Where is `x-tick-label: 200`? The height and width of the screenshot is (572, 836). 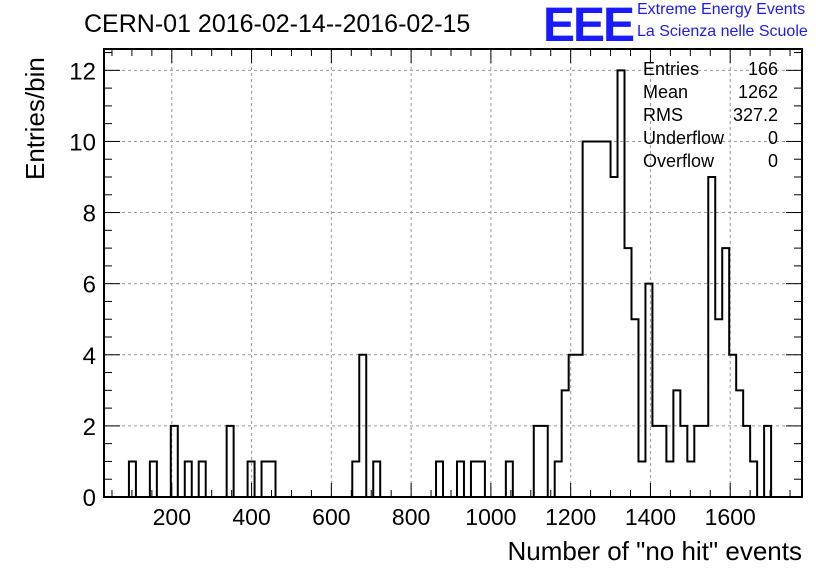 x-tick-label: 200 is located at coordinates (172, 517).